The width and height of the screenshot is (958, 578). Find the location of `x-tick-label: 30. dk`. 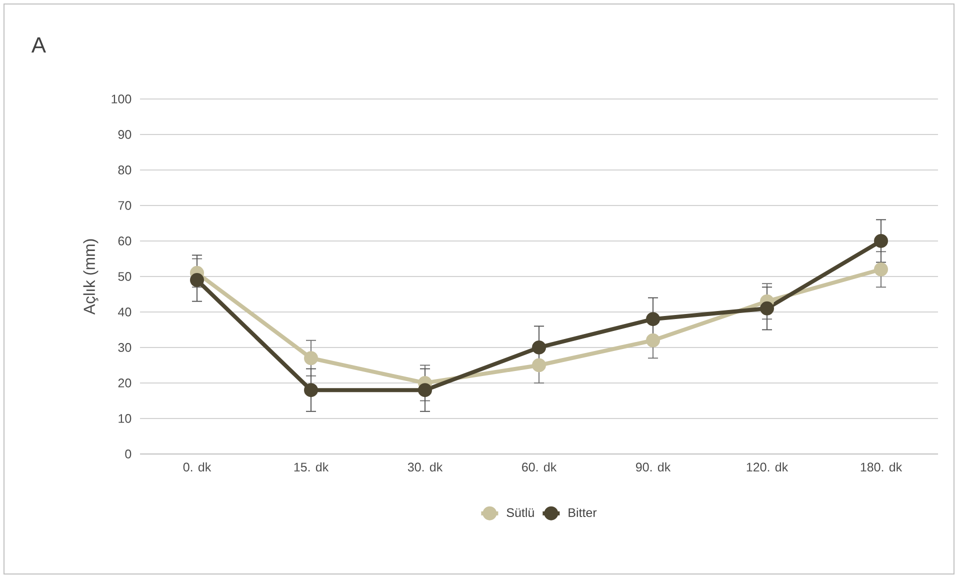

x-tick-label: 30. dk is located at coordinates (425, 467).